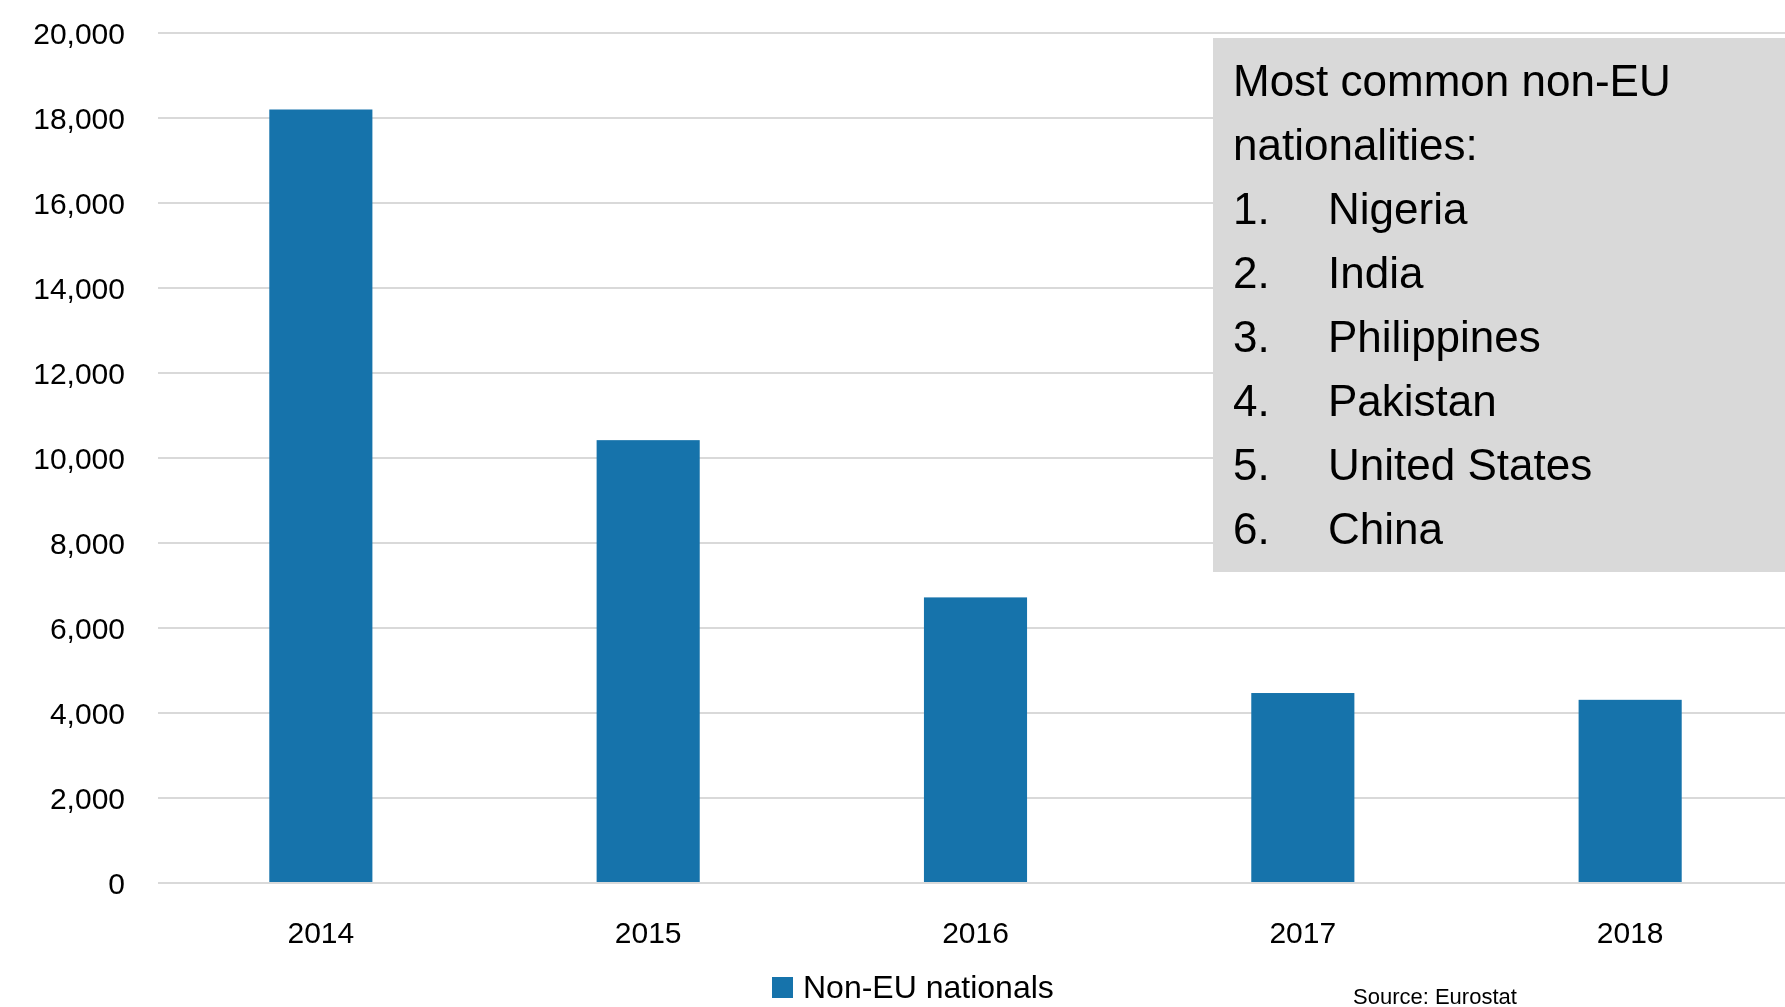 The image size is (1785, 1007). I want to click on y-tick-label: 8,000, so click(87, 543).